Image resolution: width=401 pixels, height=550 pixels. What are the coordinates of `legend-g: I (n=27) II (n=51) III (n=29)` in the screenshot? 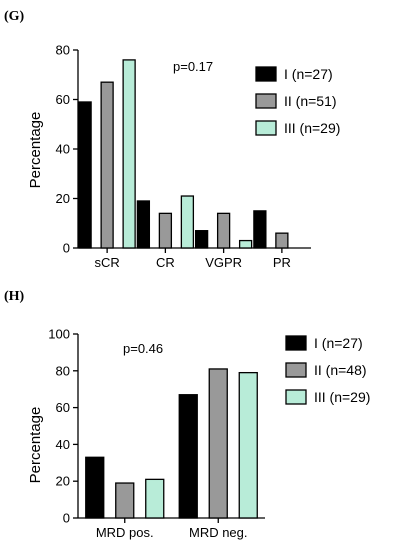 It's located at (297, 101).